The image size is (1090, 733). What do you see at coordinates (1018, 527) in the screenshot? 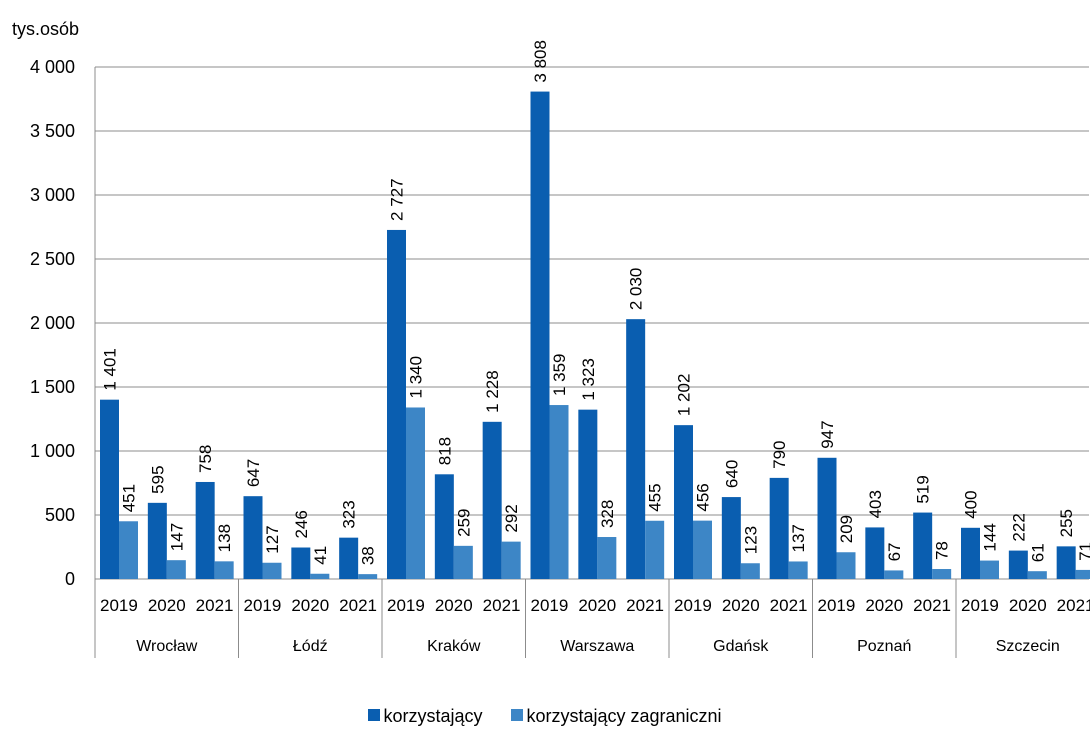
I see `data-label: 222` at bounding box center [1018, 527].